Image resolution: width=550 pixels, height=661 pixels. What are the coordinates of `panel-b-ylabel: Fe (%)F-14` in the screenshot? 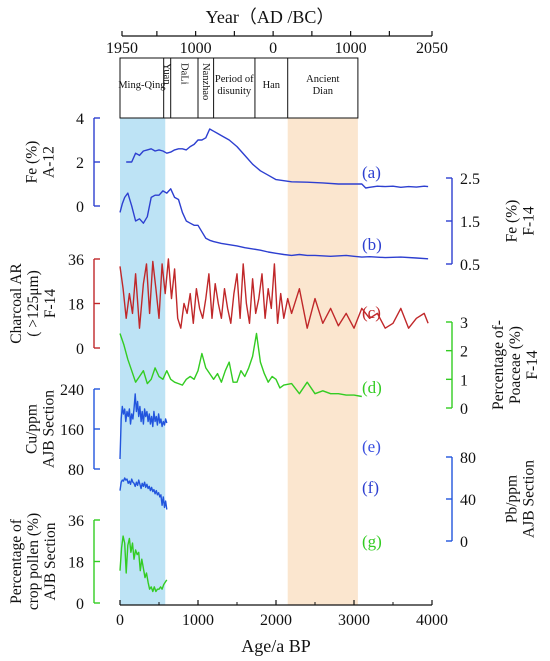 It's located at (521, 221).